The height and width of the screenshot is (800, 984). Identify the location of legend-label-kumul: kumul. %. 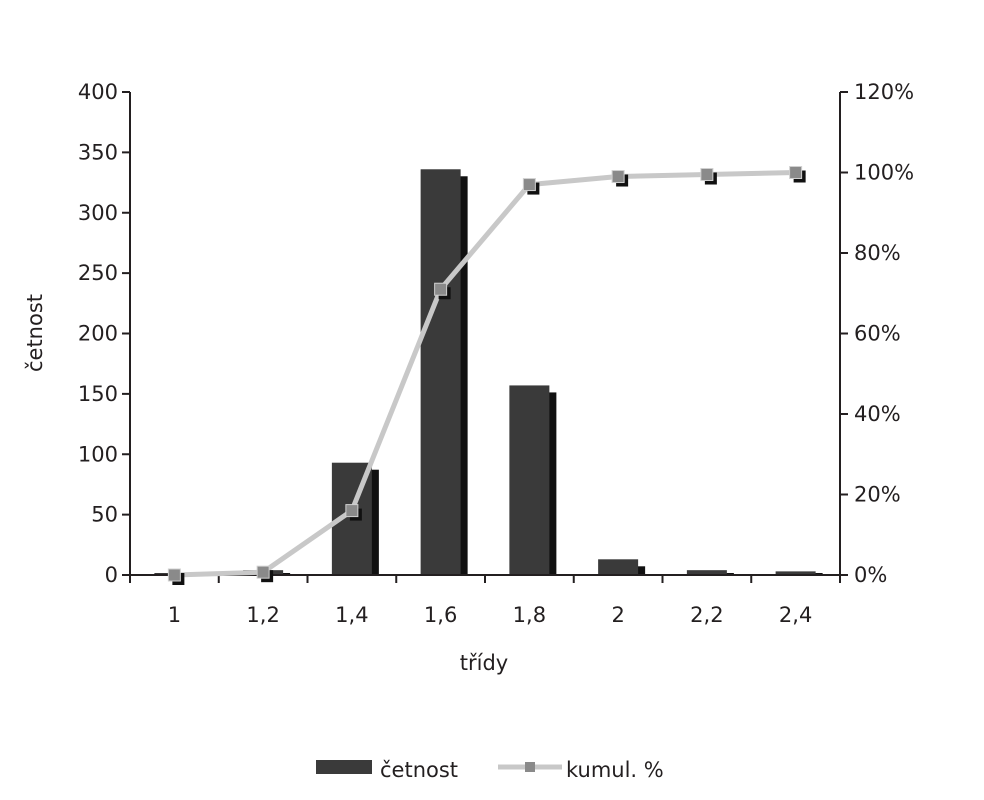
(615, 770).